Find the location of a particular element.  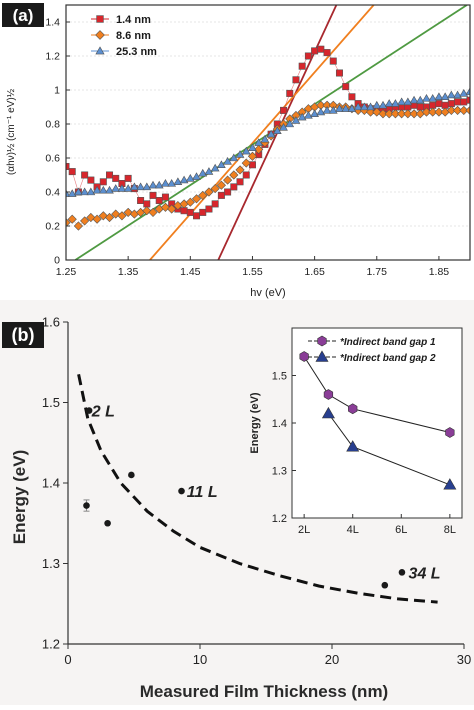

x-tick-label: 1.85 is located at coordinates (439, 272).